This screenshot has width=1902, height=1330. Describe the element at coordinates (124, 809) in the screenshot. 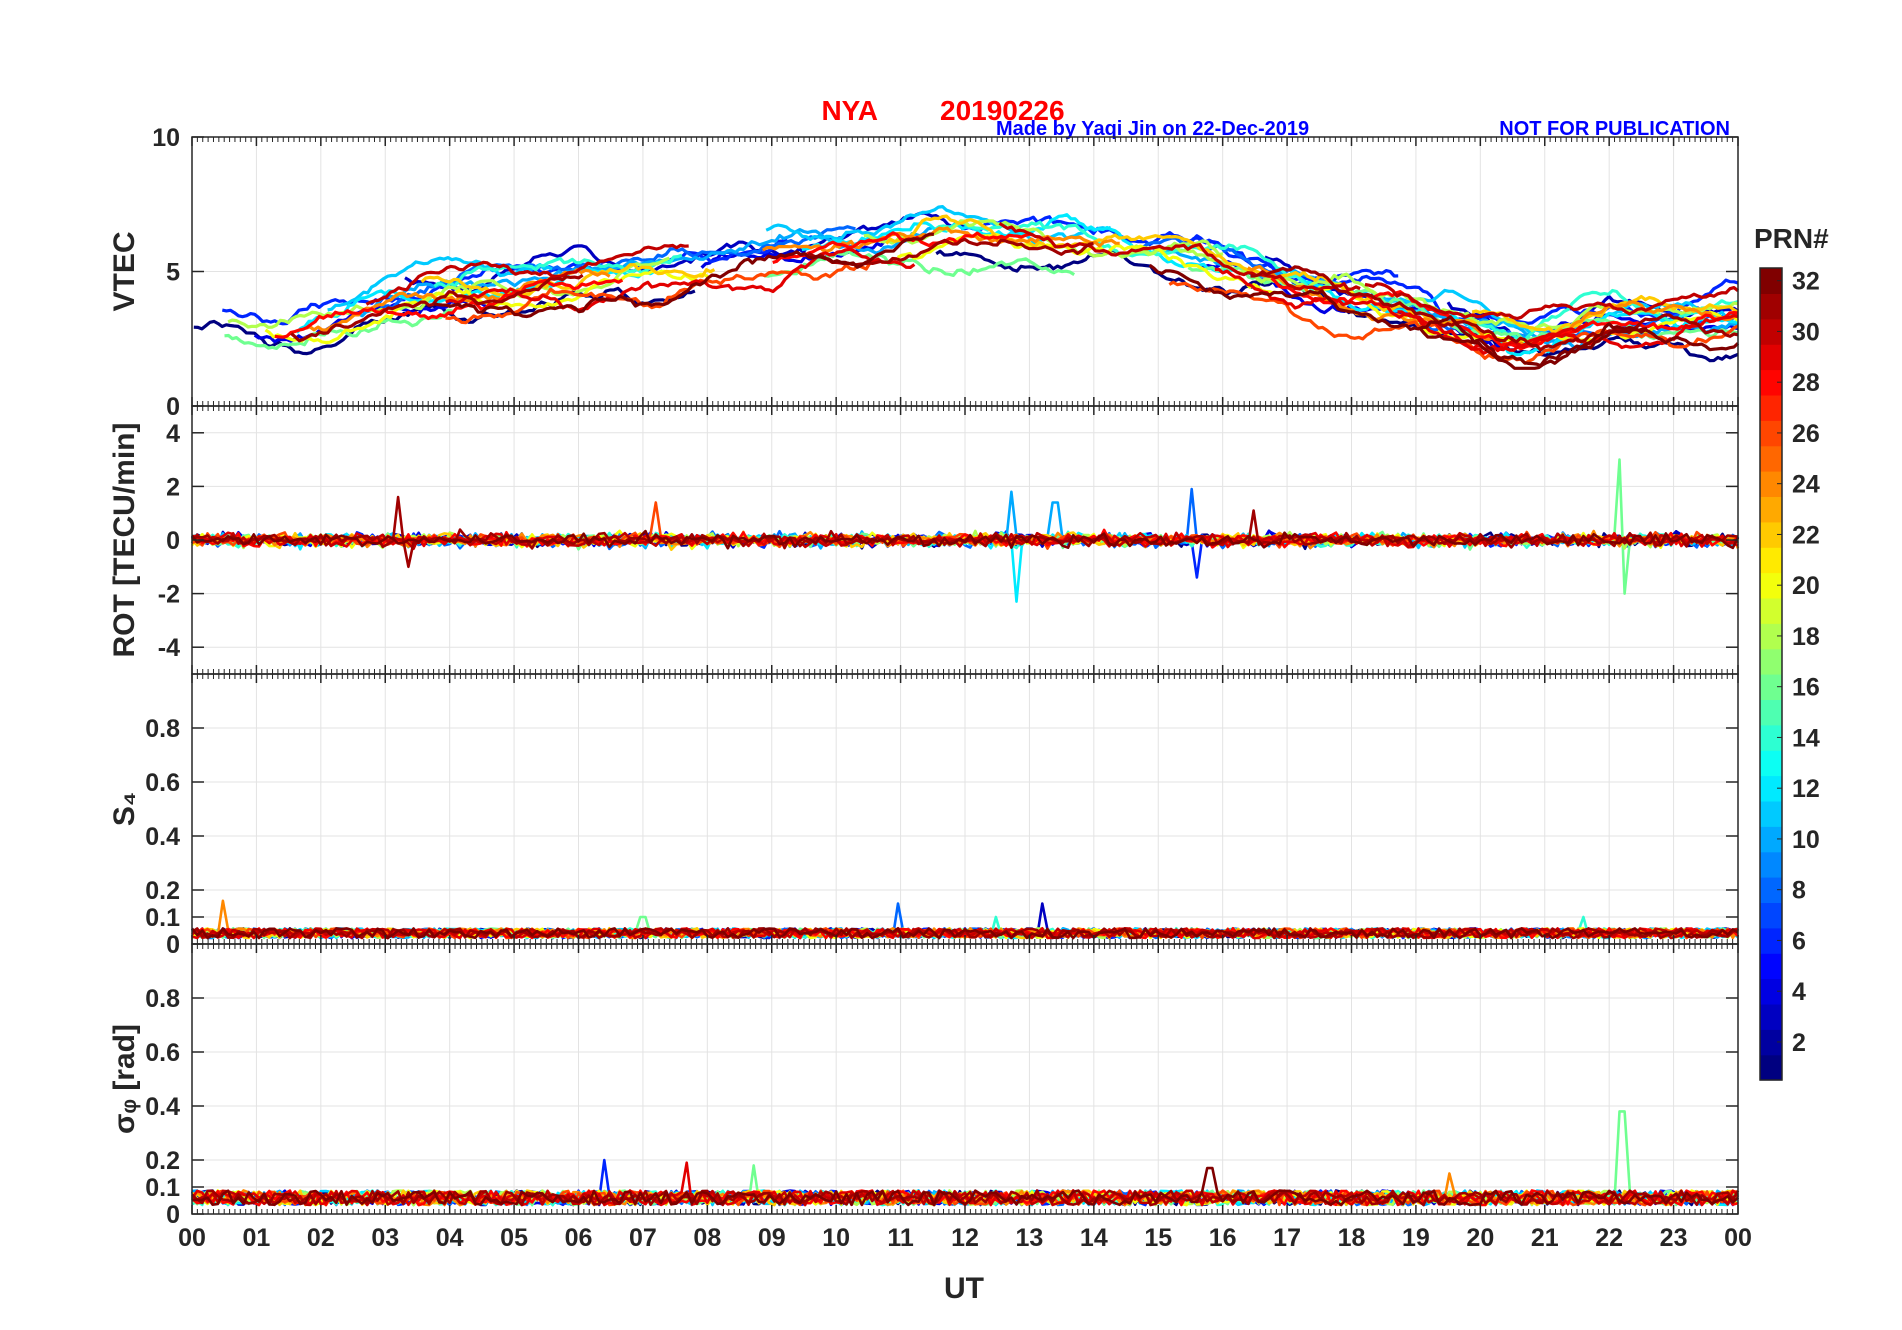

I see `s4-axis-label: S₄` at that location.